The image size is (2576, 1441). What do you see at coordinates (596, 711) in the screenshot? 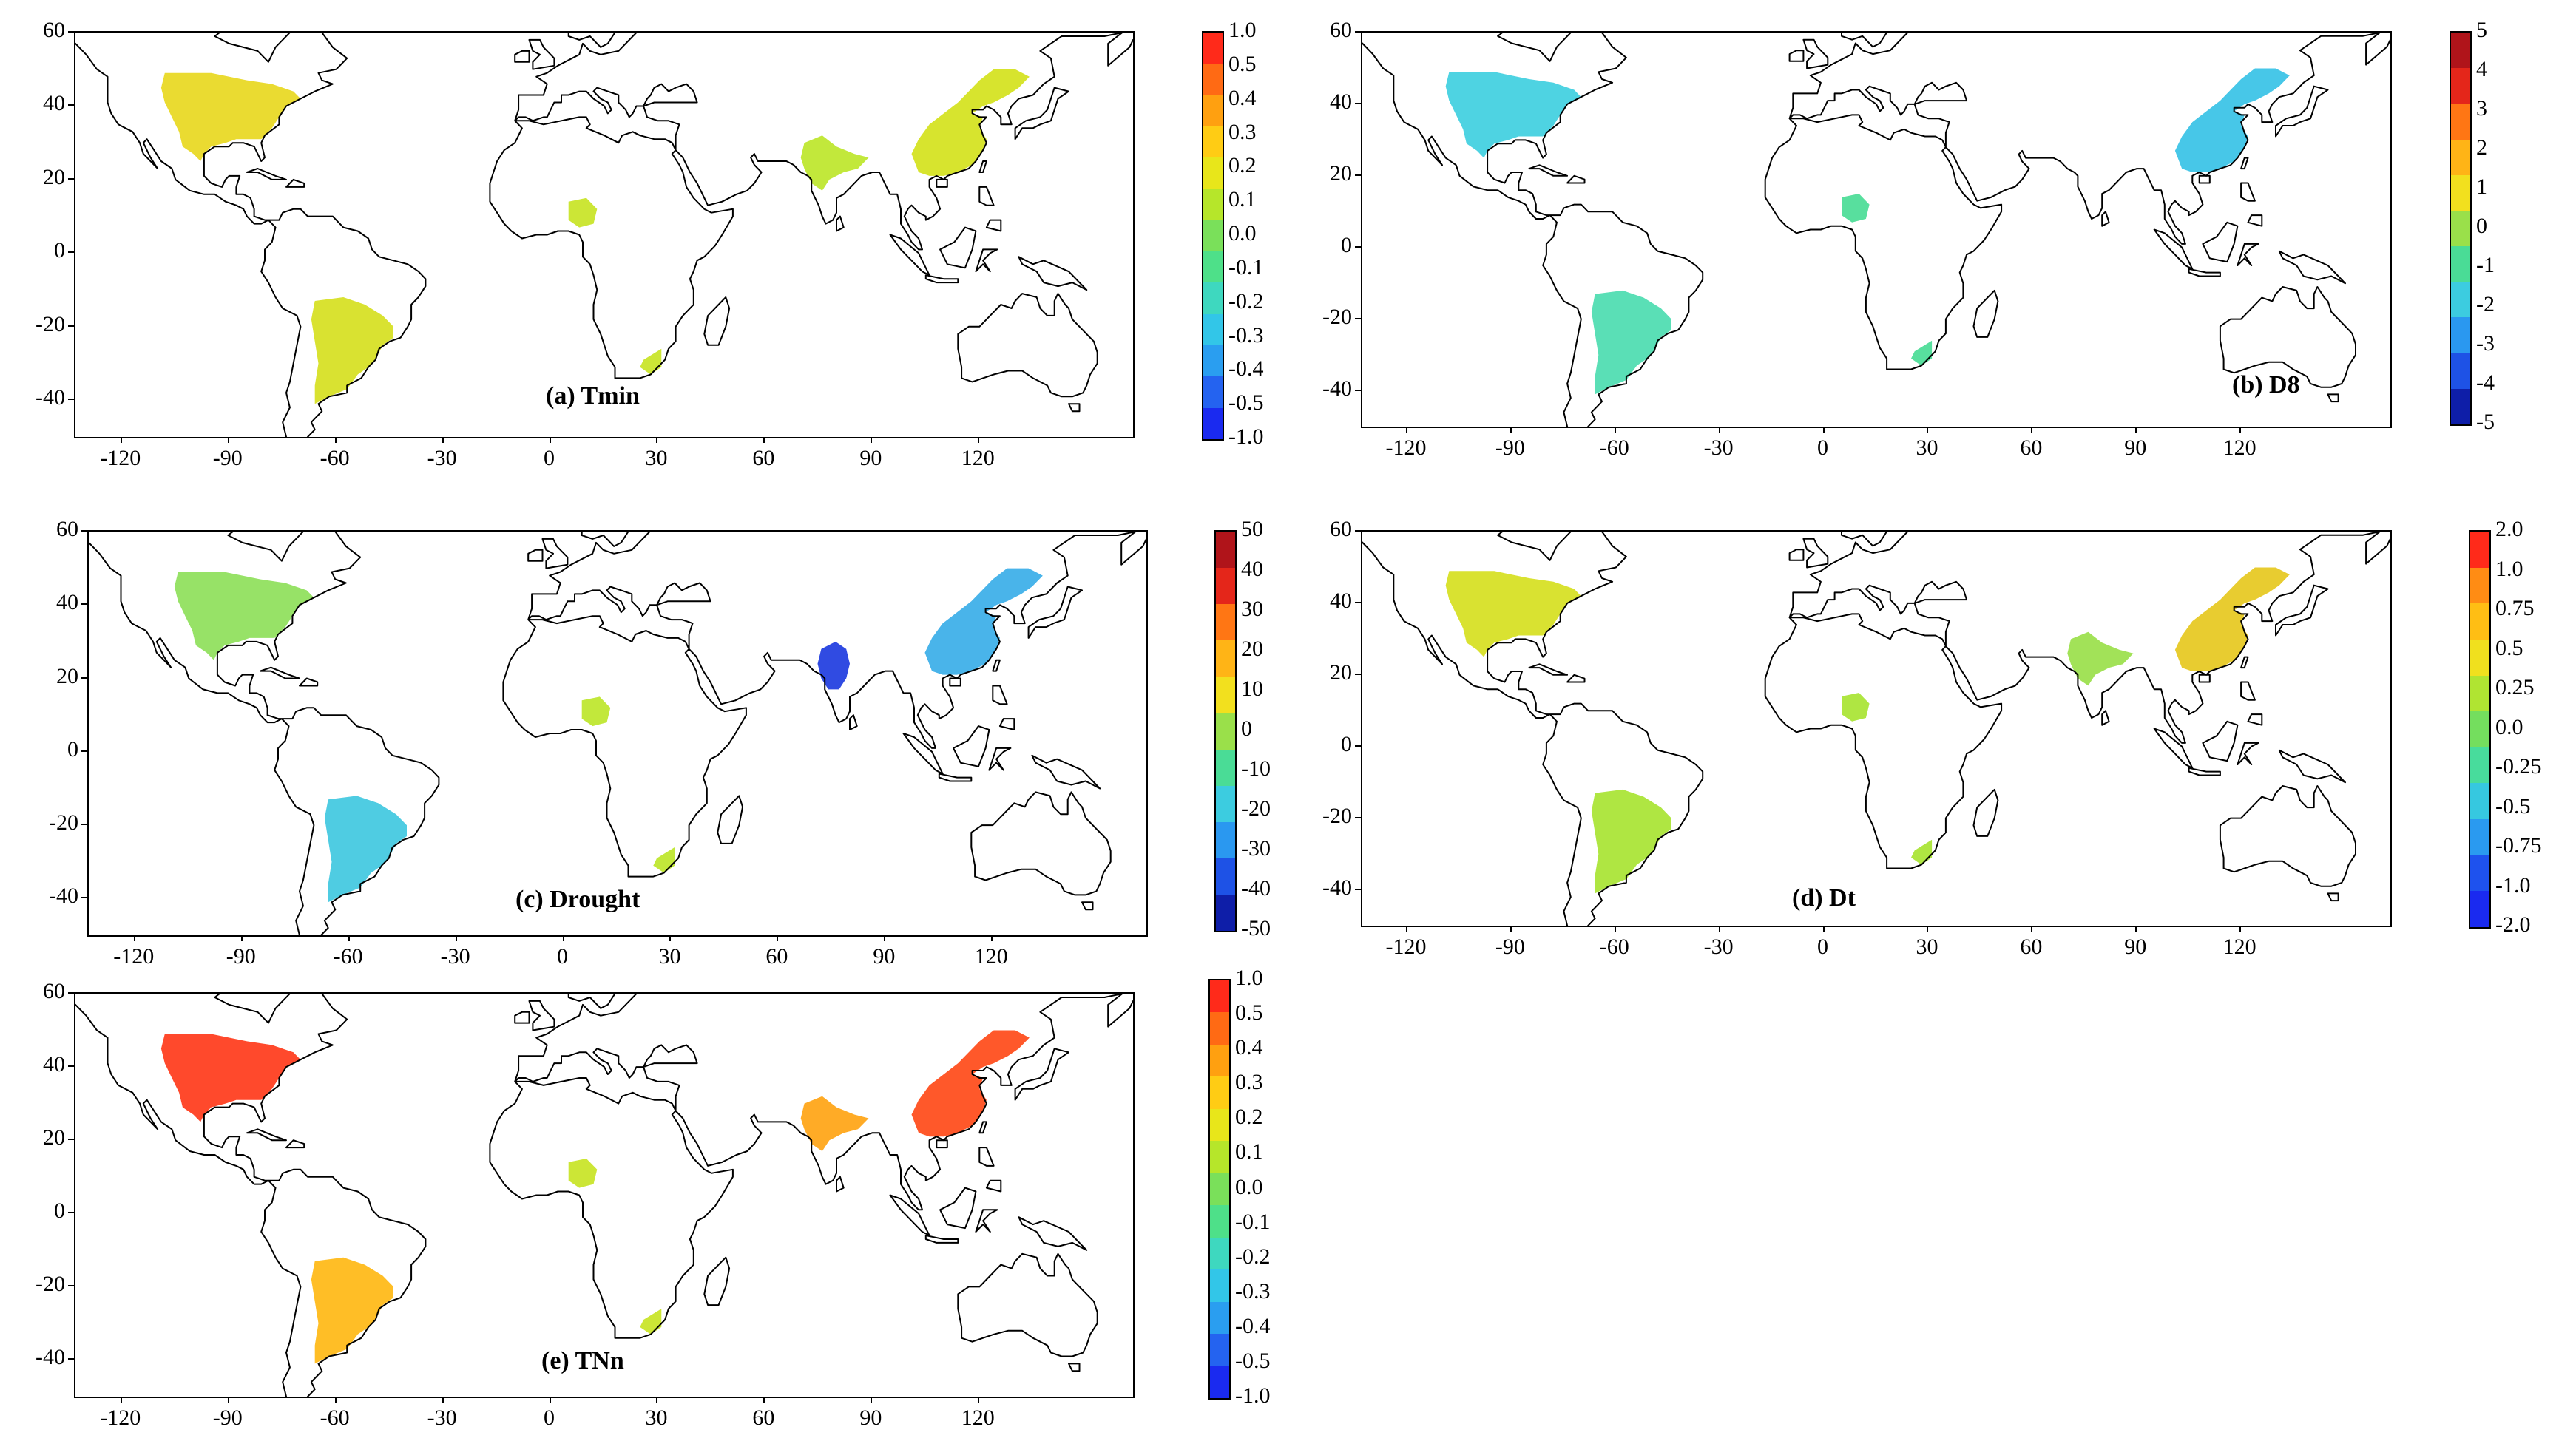
I see `region-africa` at bounding box center [596, 711].